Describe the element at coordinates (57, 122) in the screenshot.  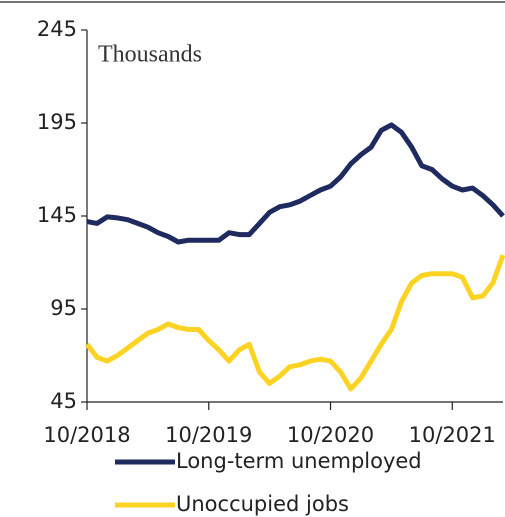
I see `y-tick-label: 195` at that location.